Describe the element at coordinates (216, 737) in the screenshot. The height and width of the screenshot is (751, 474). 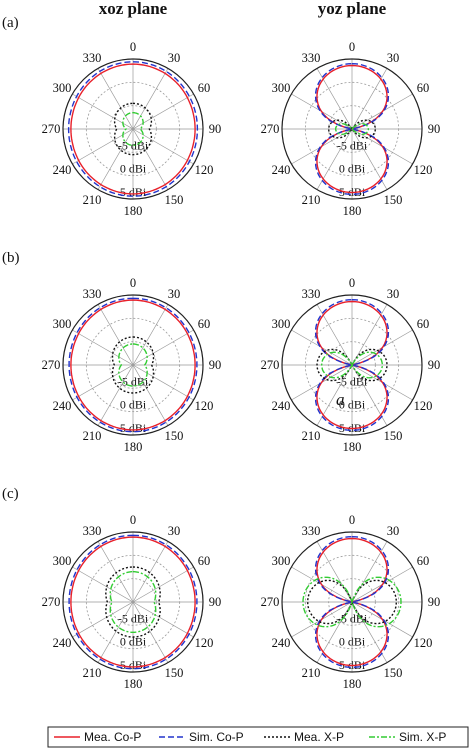
I see `legend-label: Sim. Co-P` at that location.